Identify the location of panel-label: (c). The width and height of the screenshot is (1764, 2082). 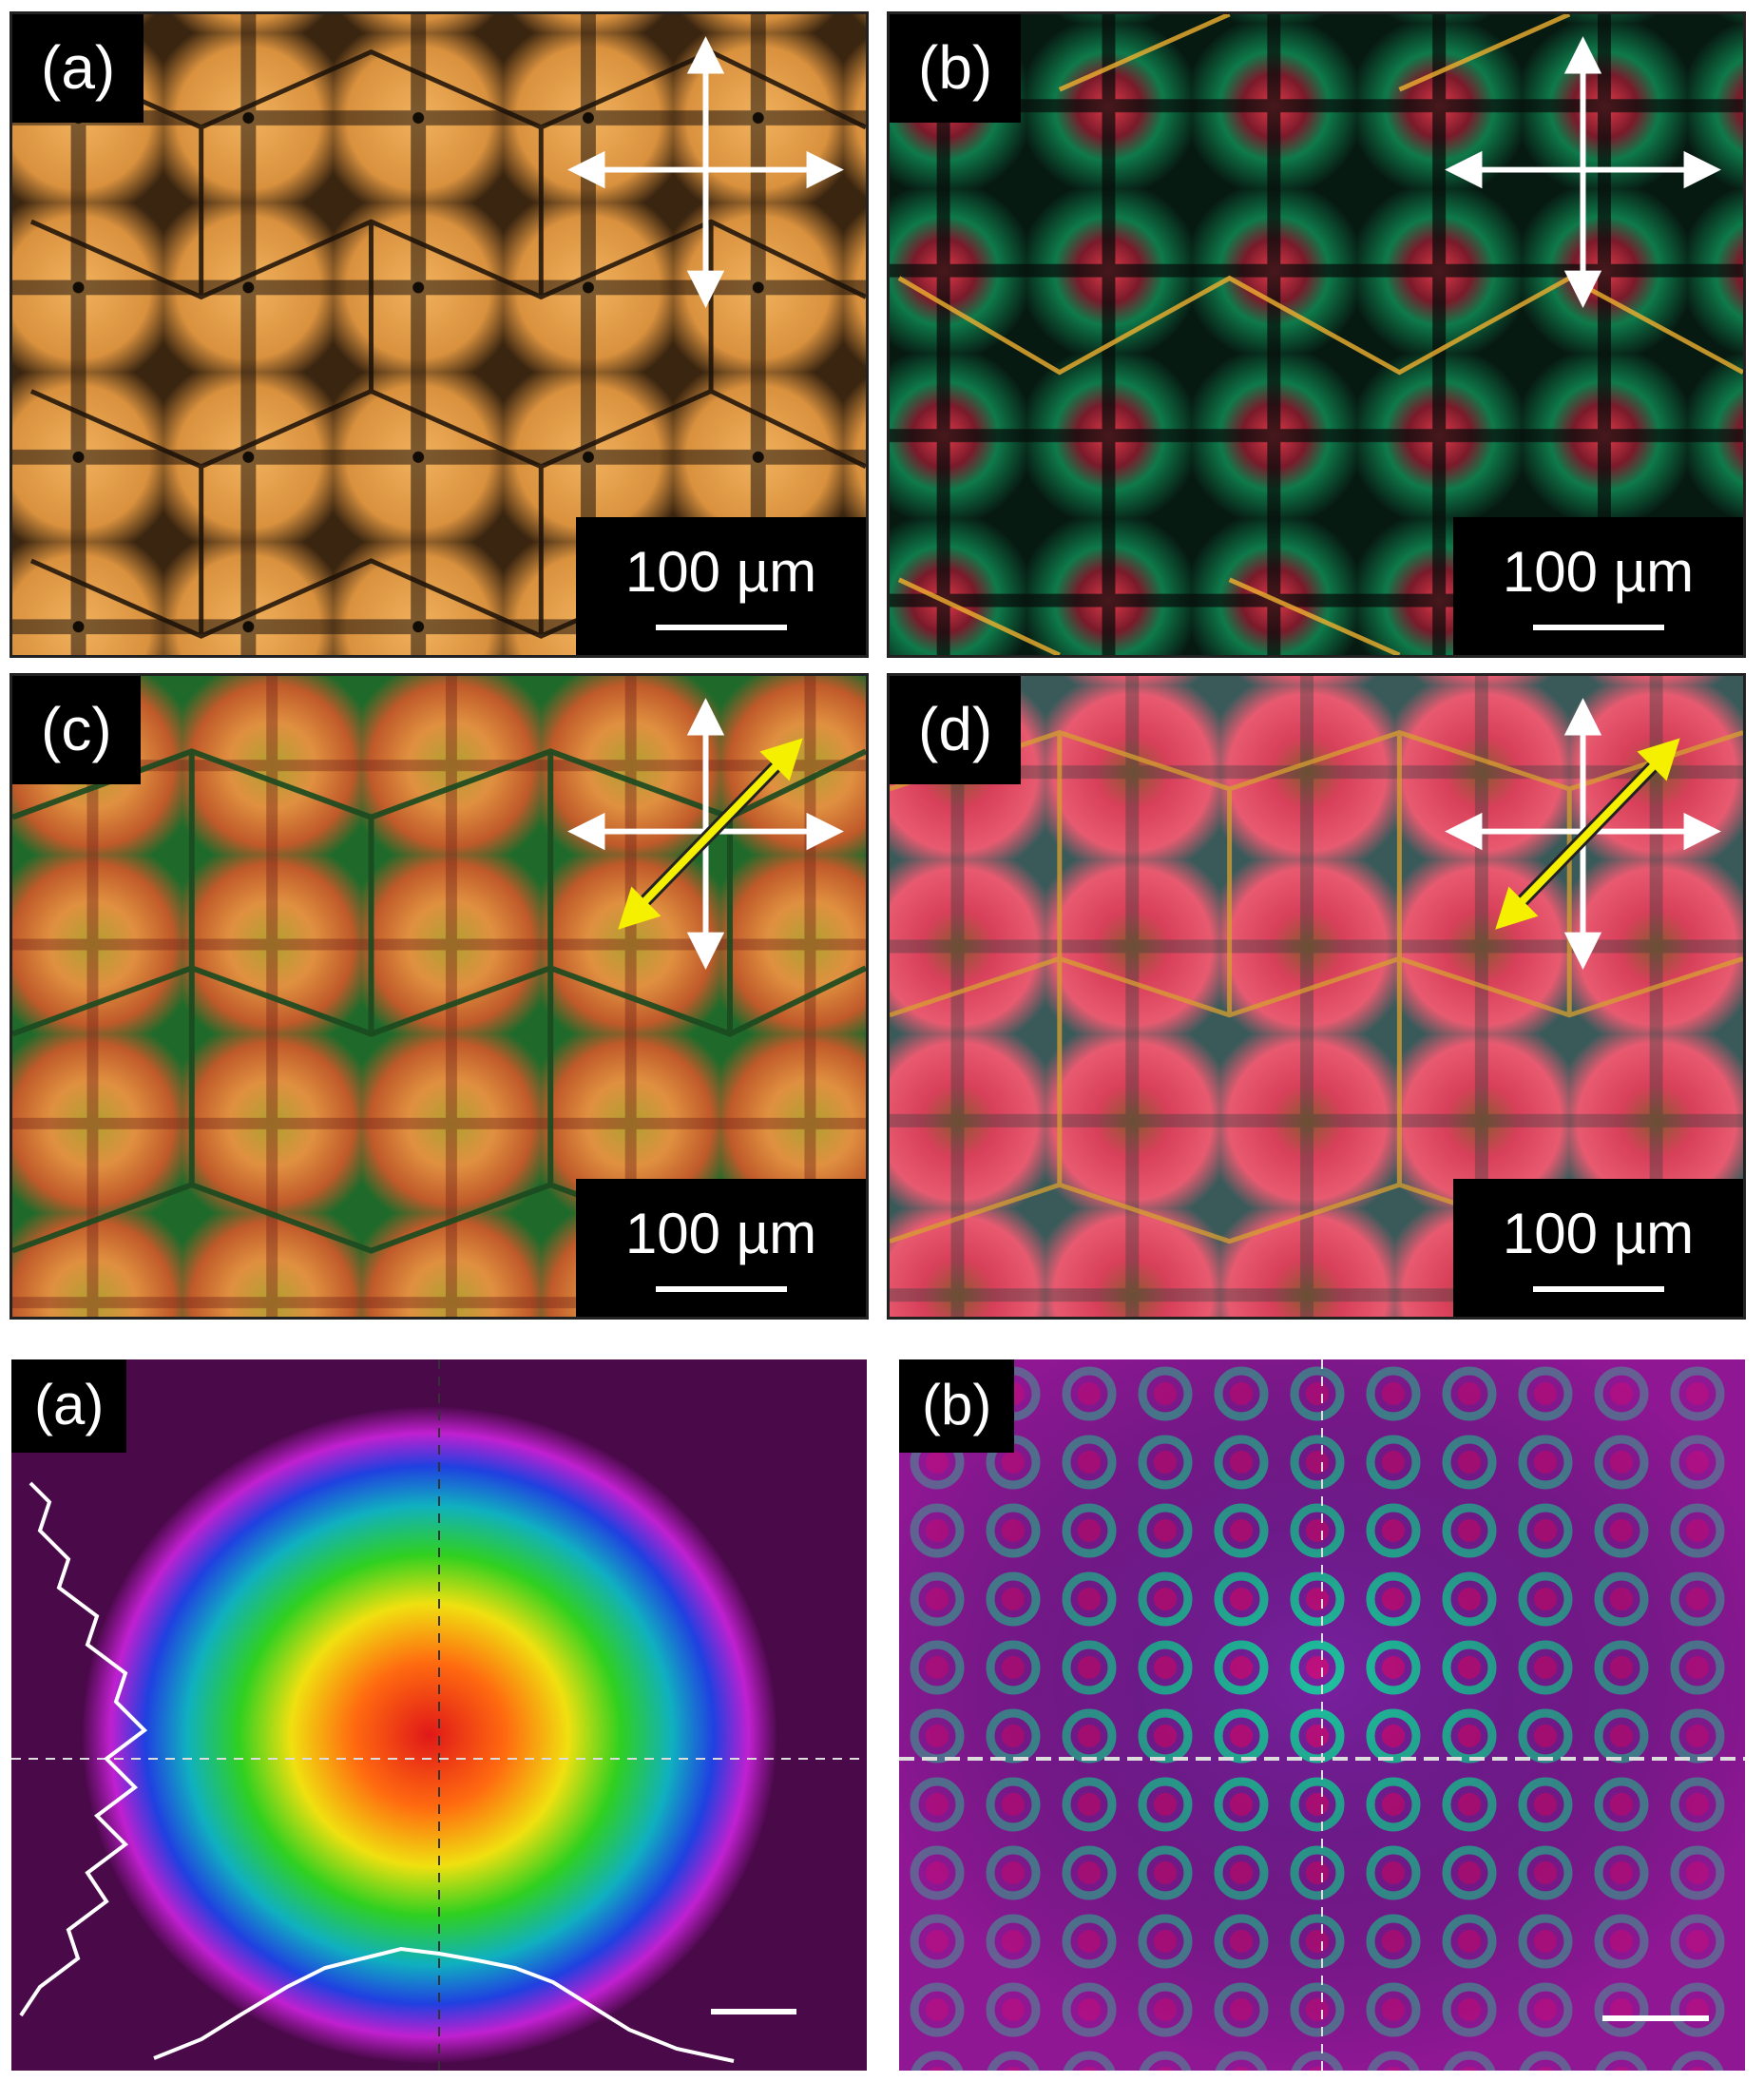
(76, 730).